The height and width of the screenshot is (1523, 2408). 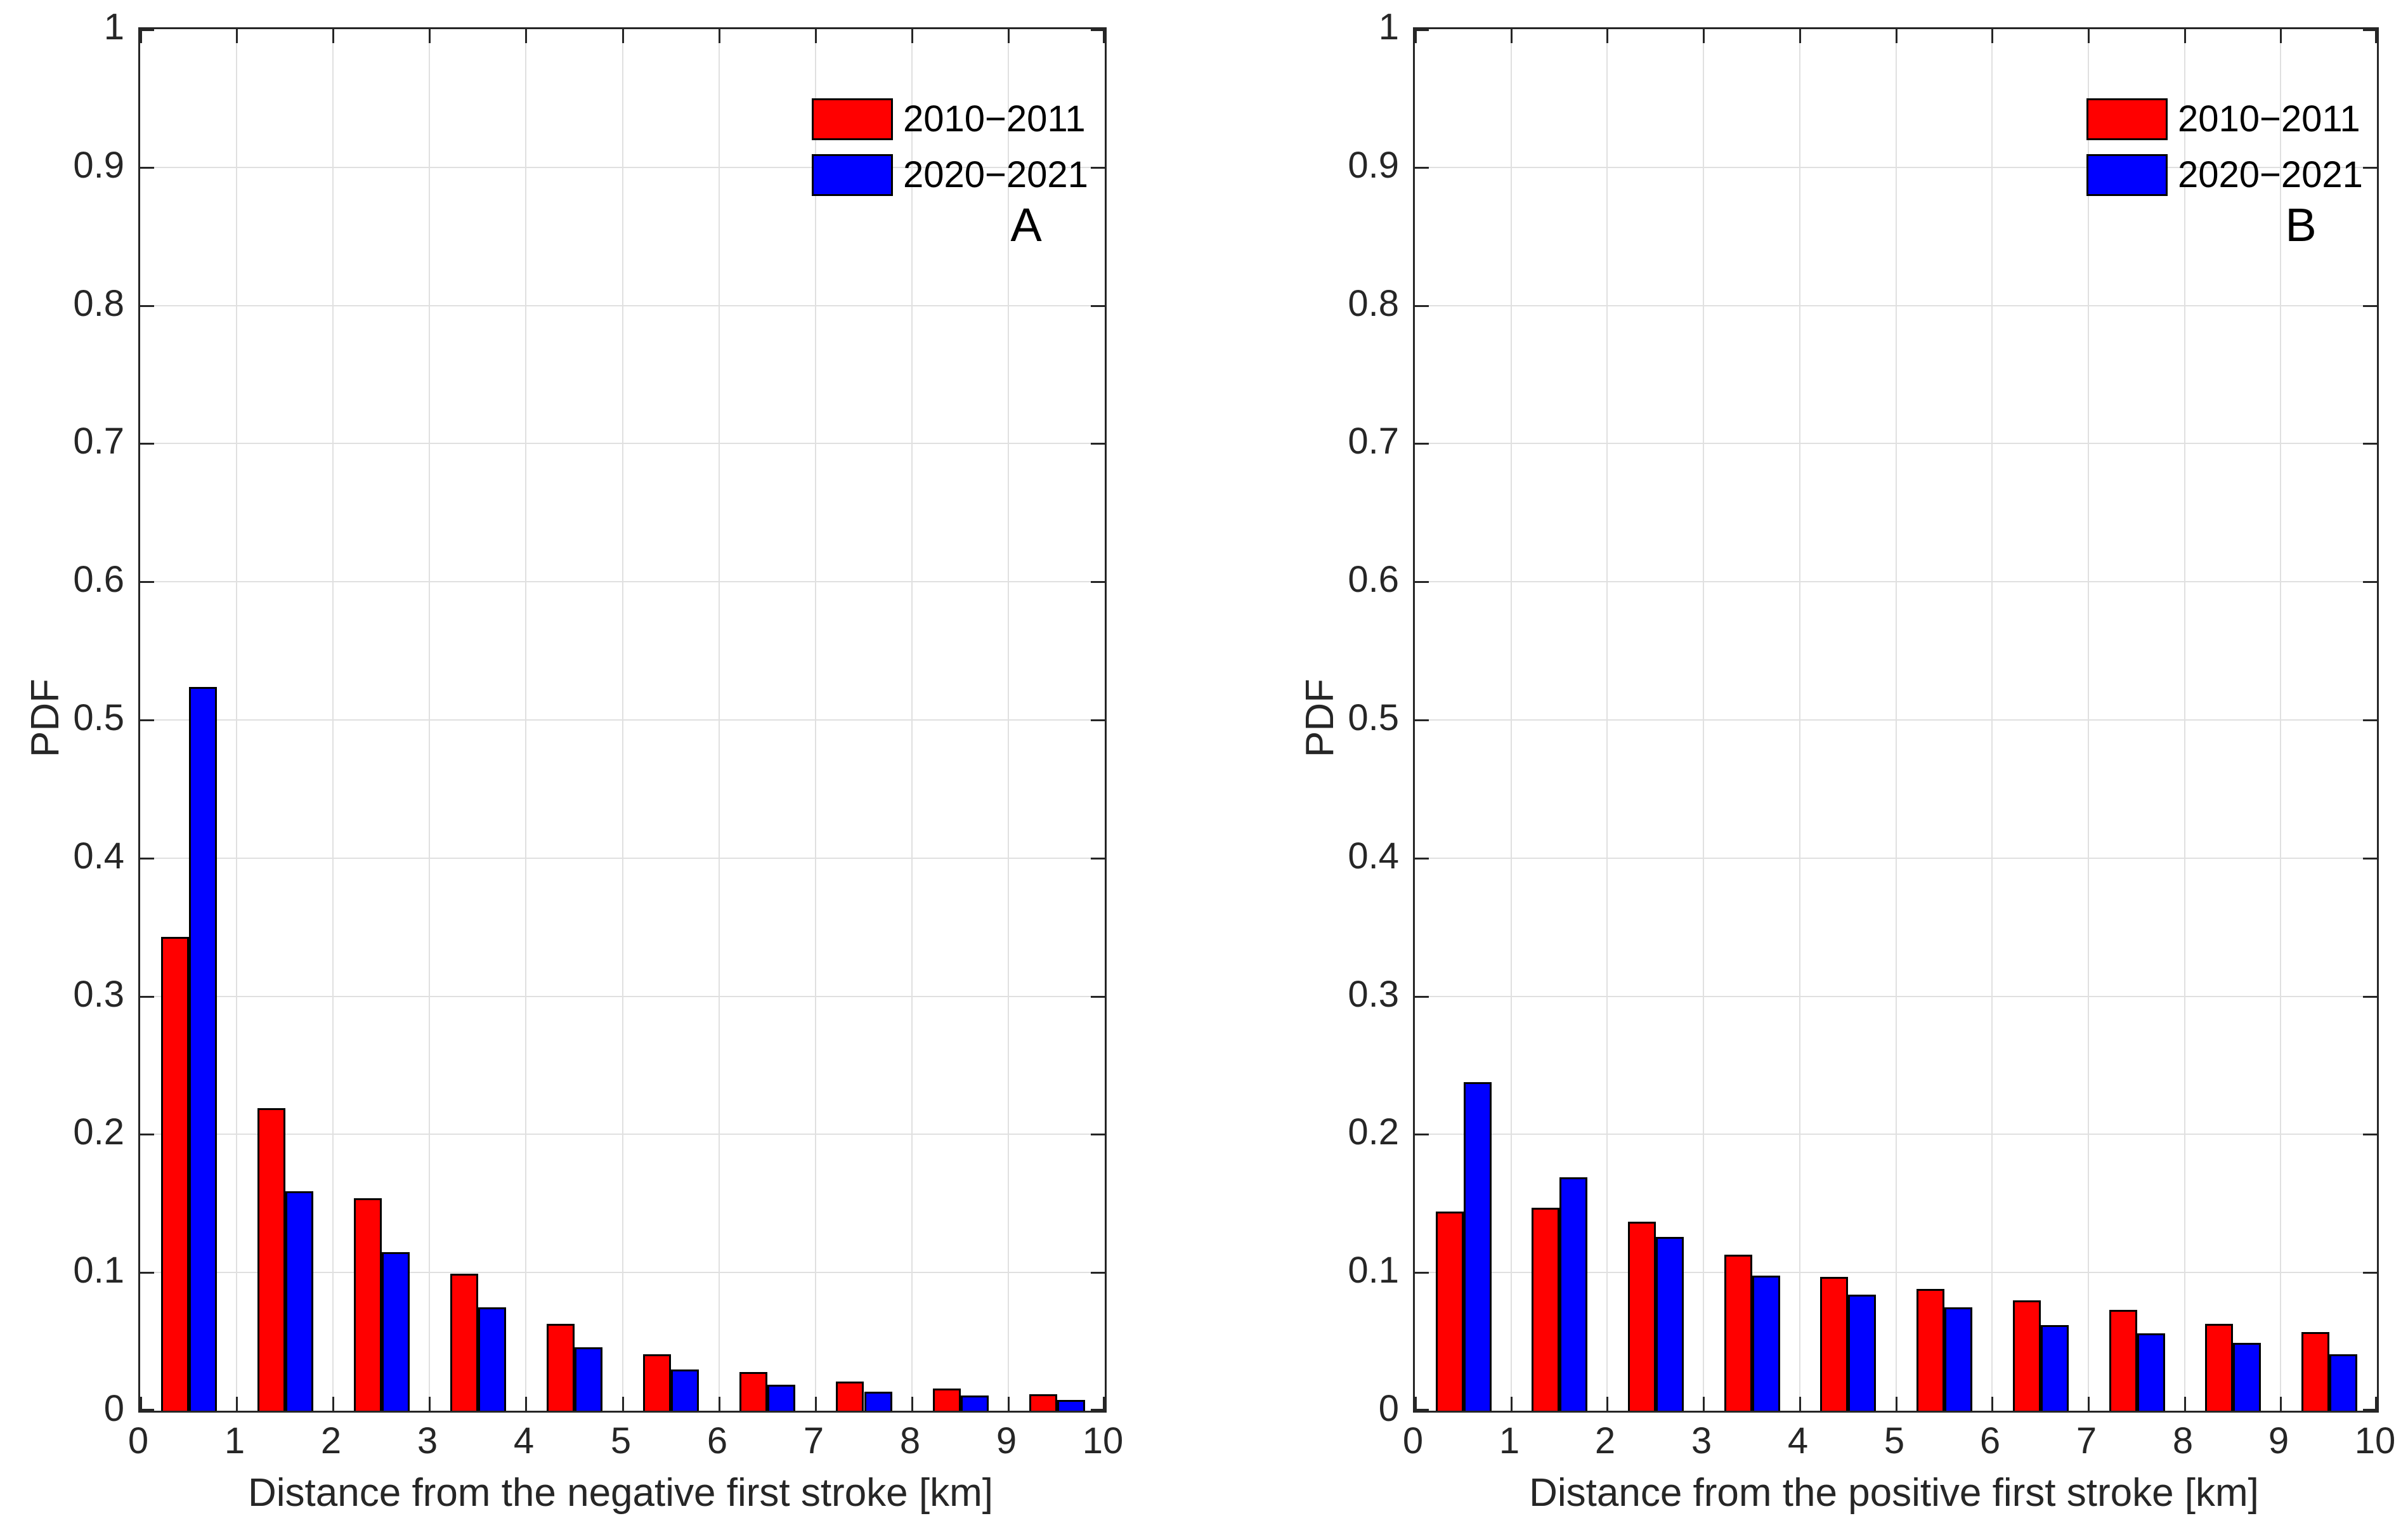 I want to click on legend-a: 2010−2011 2020−2021, so click(x=950, y=154).